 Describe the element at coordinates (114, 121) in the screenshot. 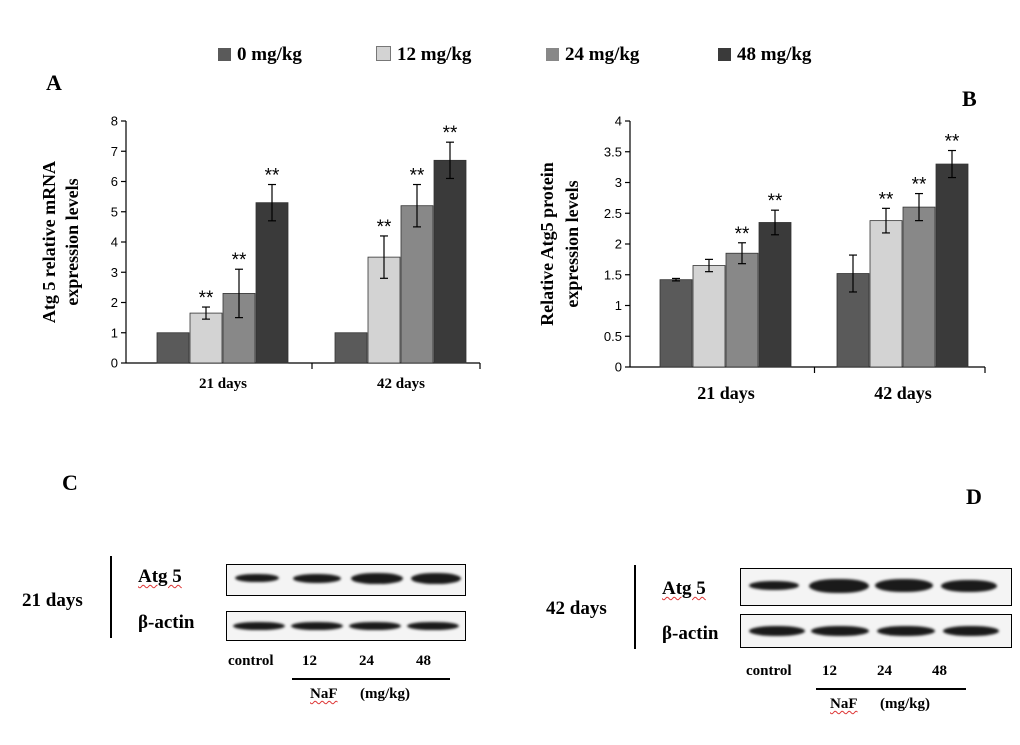

I see `chart-a-y-tick-label: 8` at that location.